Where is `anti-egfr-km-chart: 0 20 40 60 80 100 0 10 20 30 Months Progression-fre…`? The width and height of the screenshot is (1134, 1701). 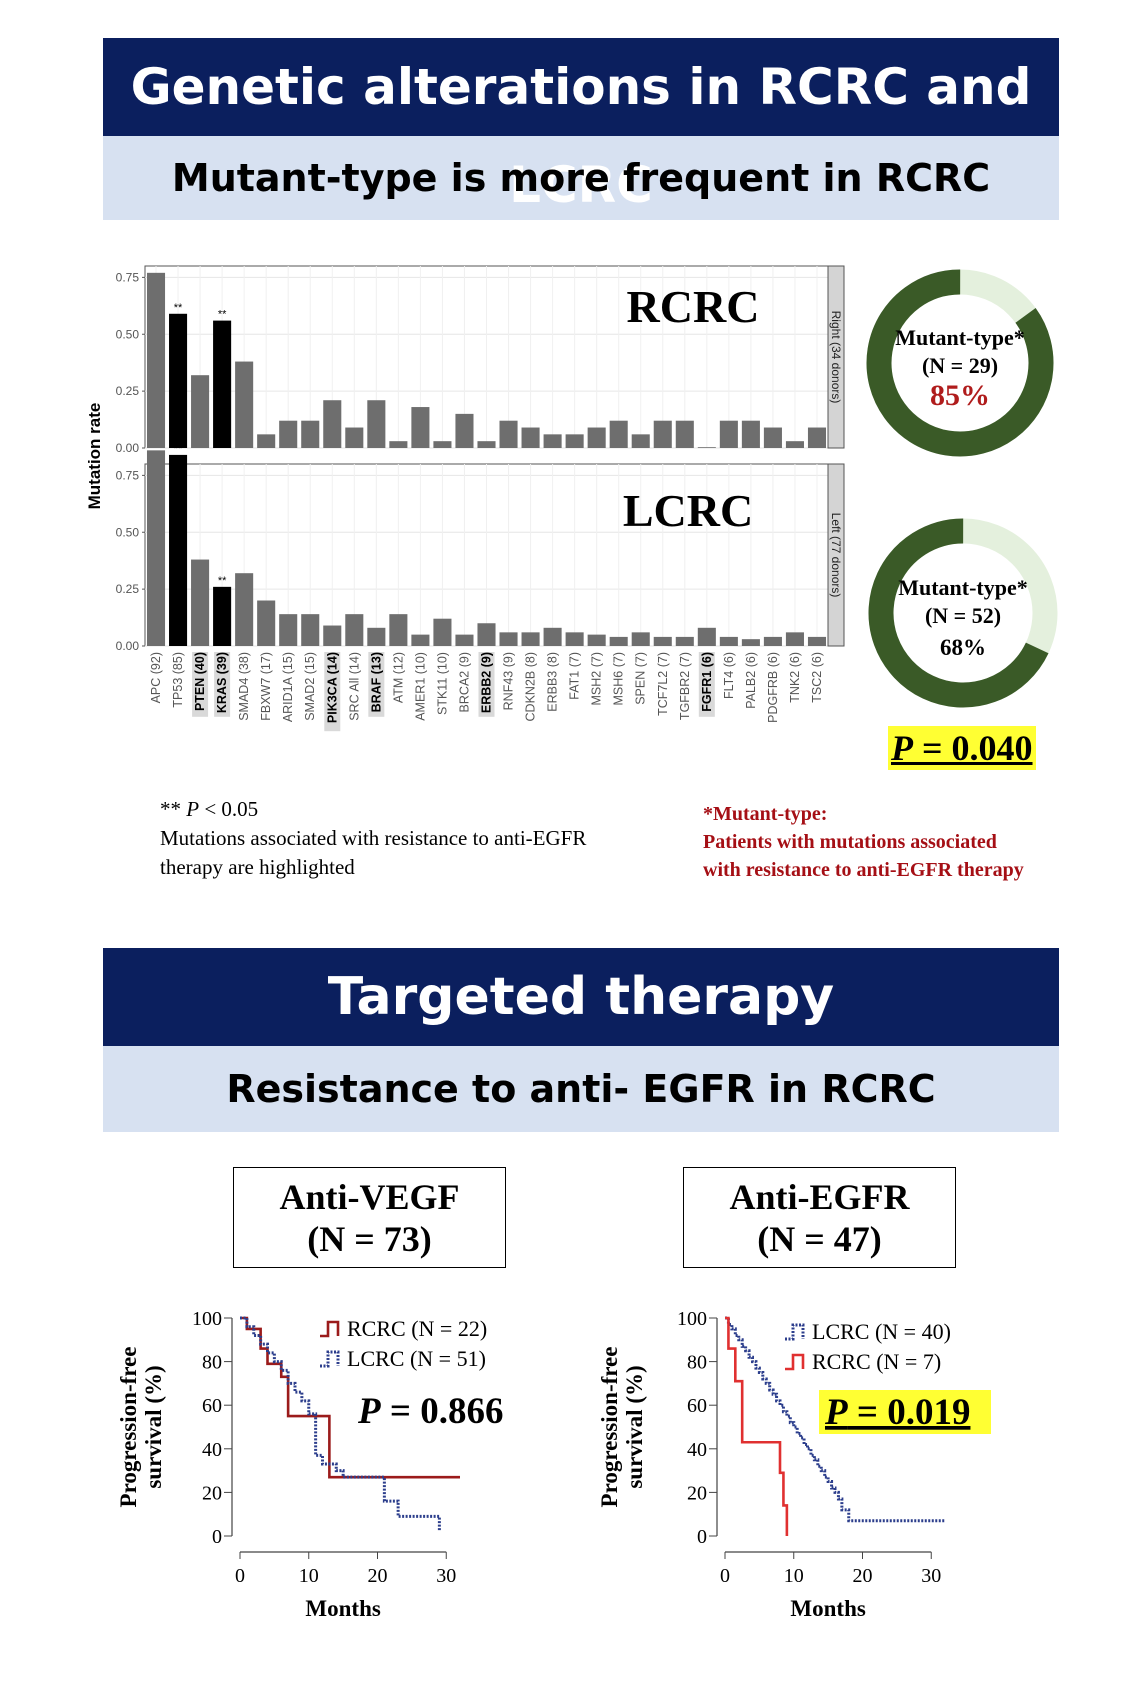 anti-egfr-km-chart: 0 20 40 60 80 100 0 10 20 30 Months Progression-fre… is located at coordinates (794, 1464).